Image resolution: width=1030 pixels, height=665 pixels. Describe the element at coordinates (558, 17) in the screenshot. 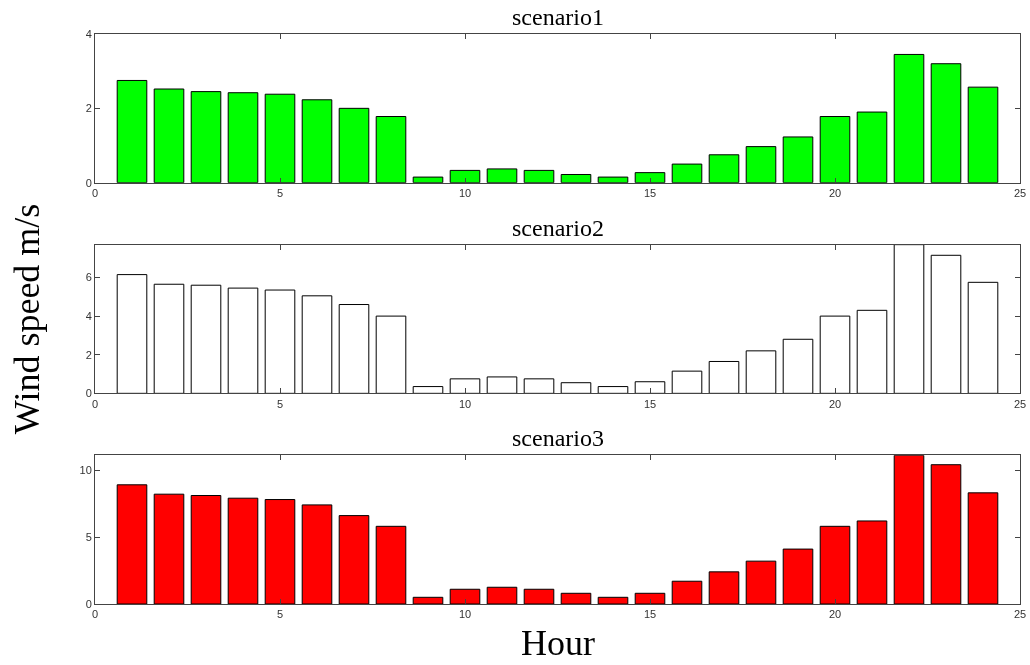

I see `chart-title: scenario1` at that location.